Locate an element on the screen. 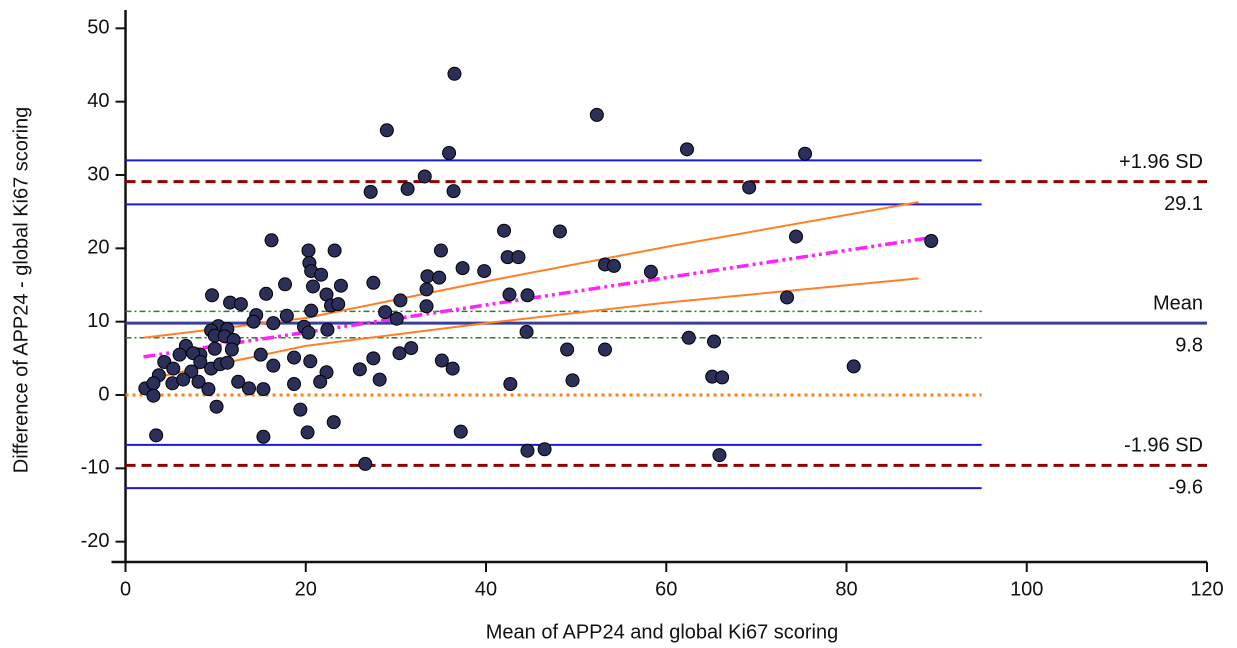 This screenshot has height=648, width=1237. x-tick-label: 60 is located at coordinates (666, 589).